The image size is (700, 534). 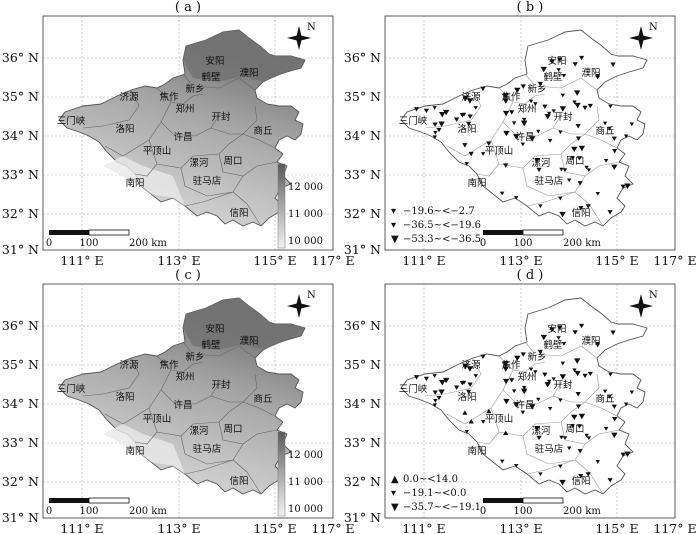 I want to click on city-label: 漯河, so click(x=199, y=163).